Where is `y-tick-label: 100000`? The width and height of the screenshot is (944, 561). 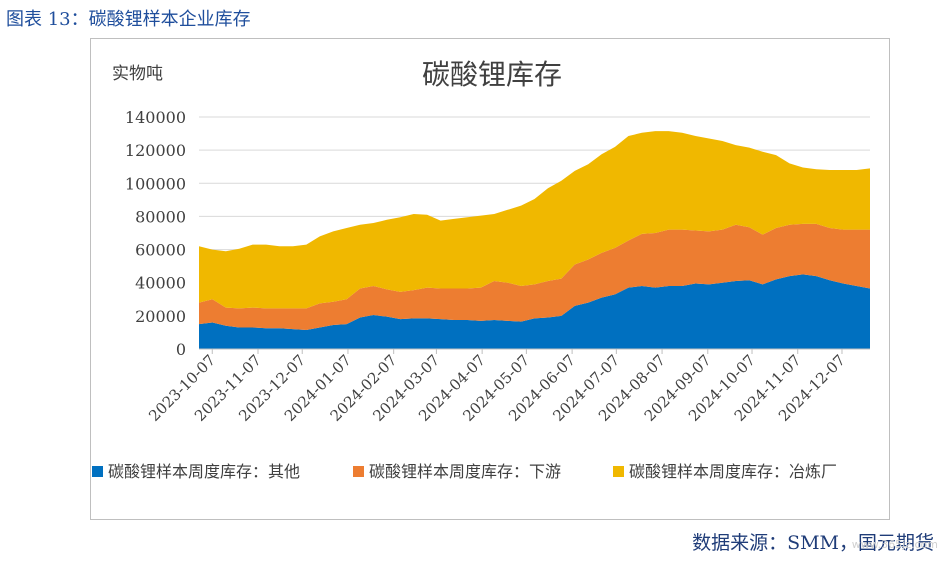 y-tick-label: 100000 is located at coordinates (155, 183).